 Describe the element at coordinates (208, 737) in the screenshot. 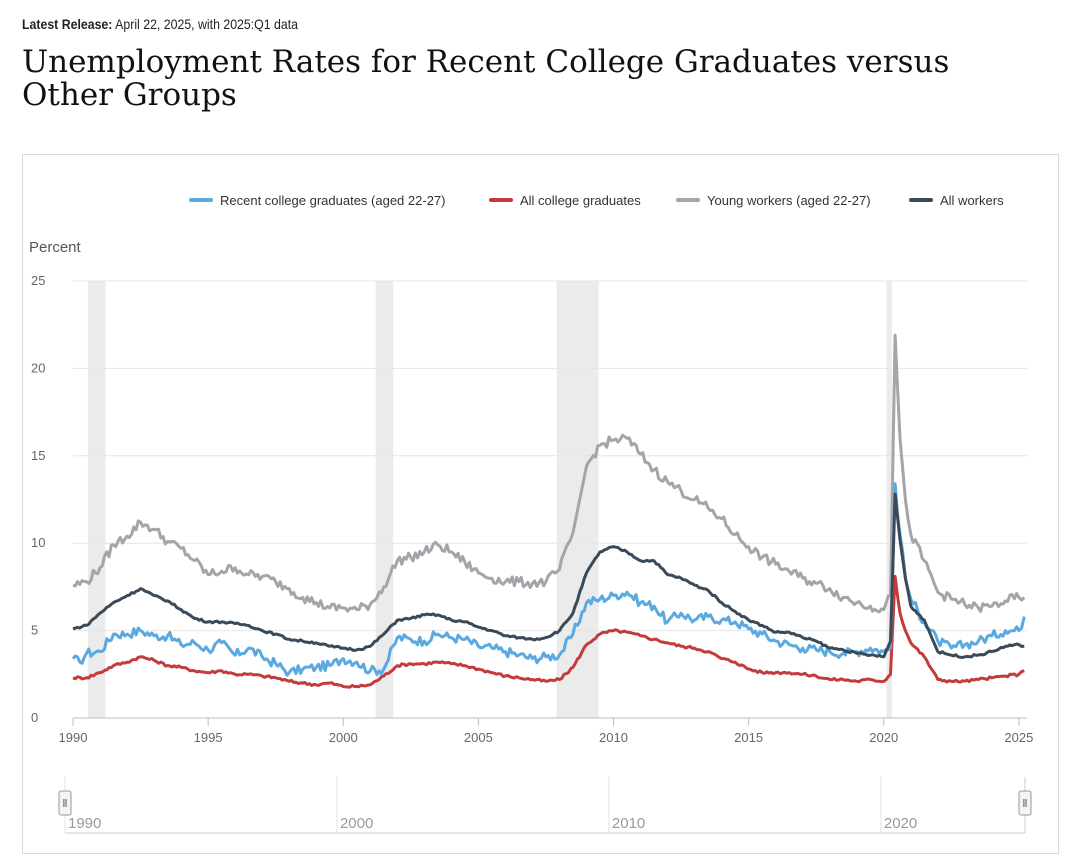

I see `x-tick-label-1995: 1995` at that location.